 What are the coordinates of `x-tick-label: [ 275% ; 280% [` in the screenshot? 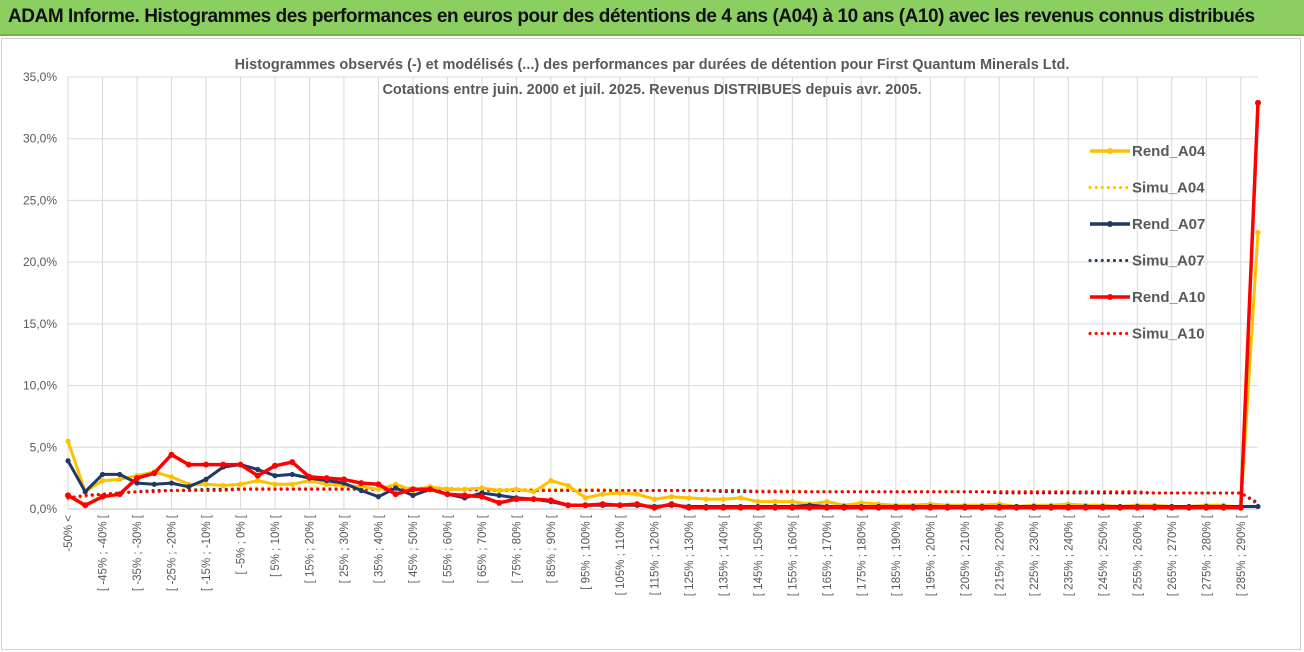 It's located at (1207, 555).